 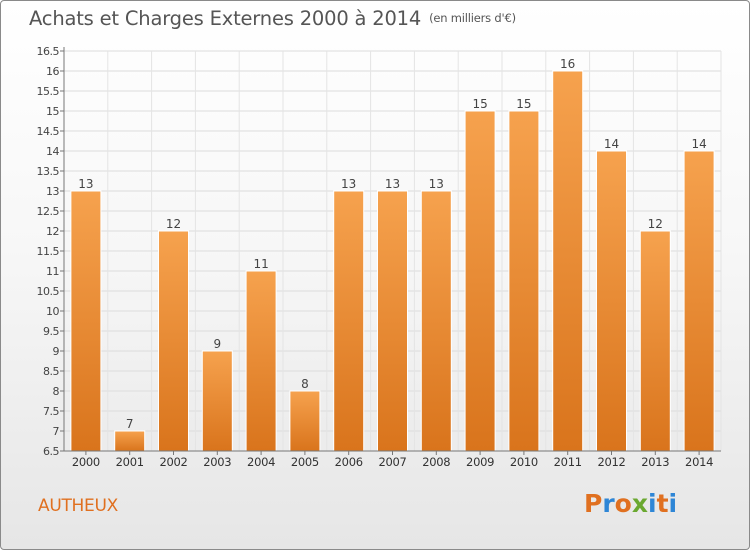 What do you see at coordinates (56, 431) in the screenshot?
I see `y-tick-label: 7` at bounding box center [56, 431].